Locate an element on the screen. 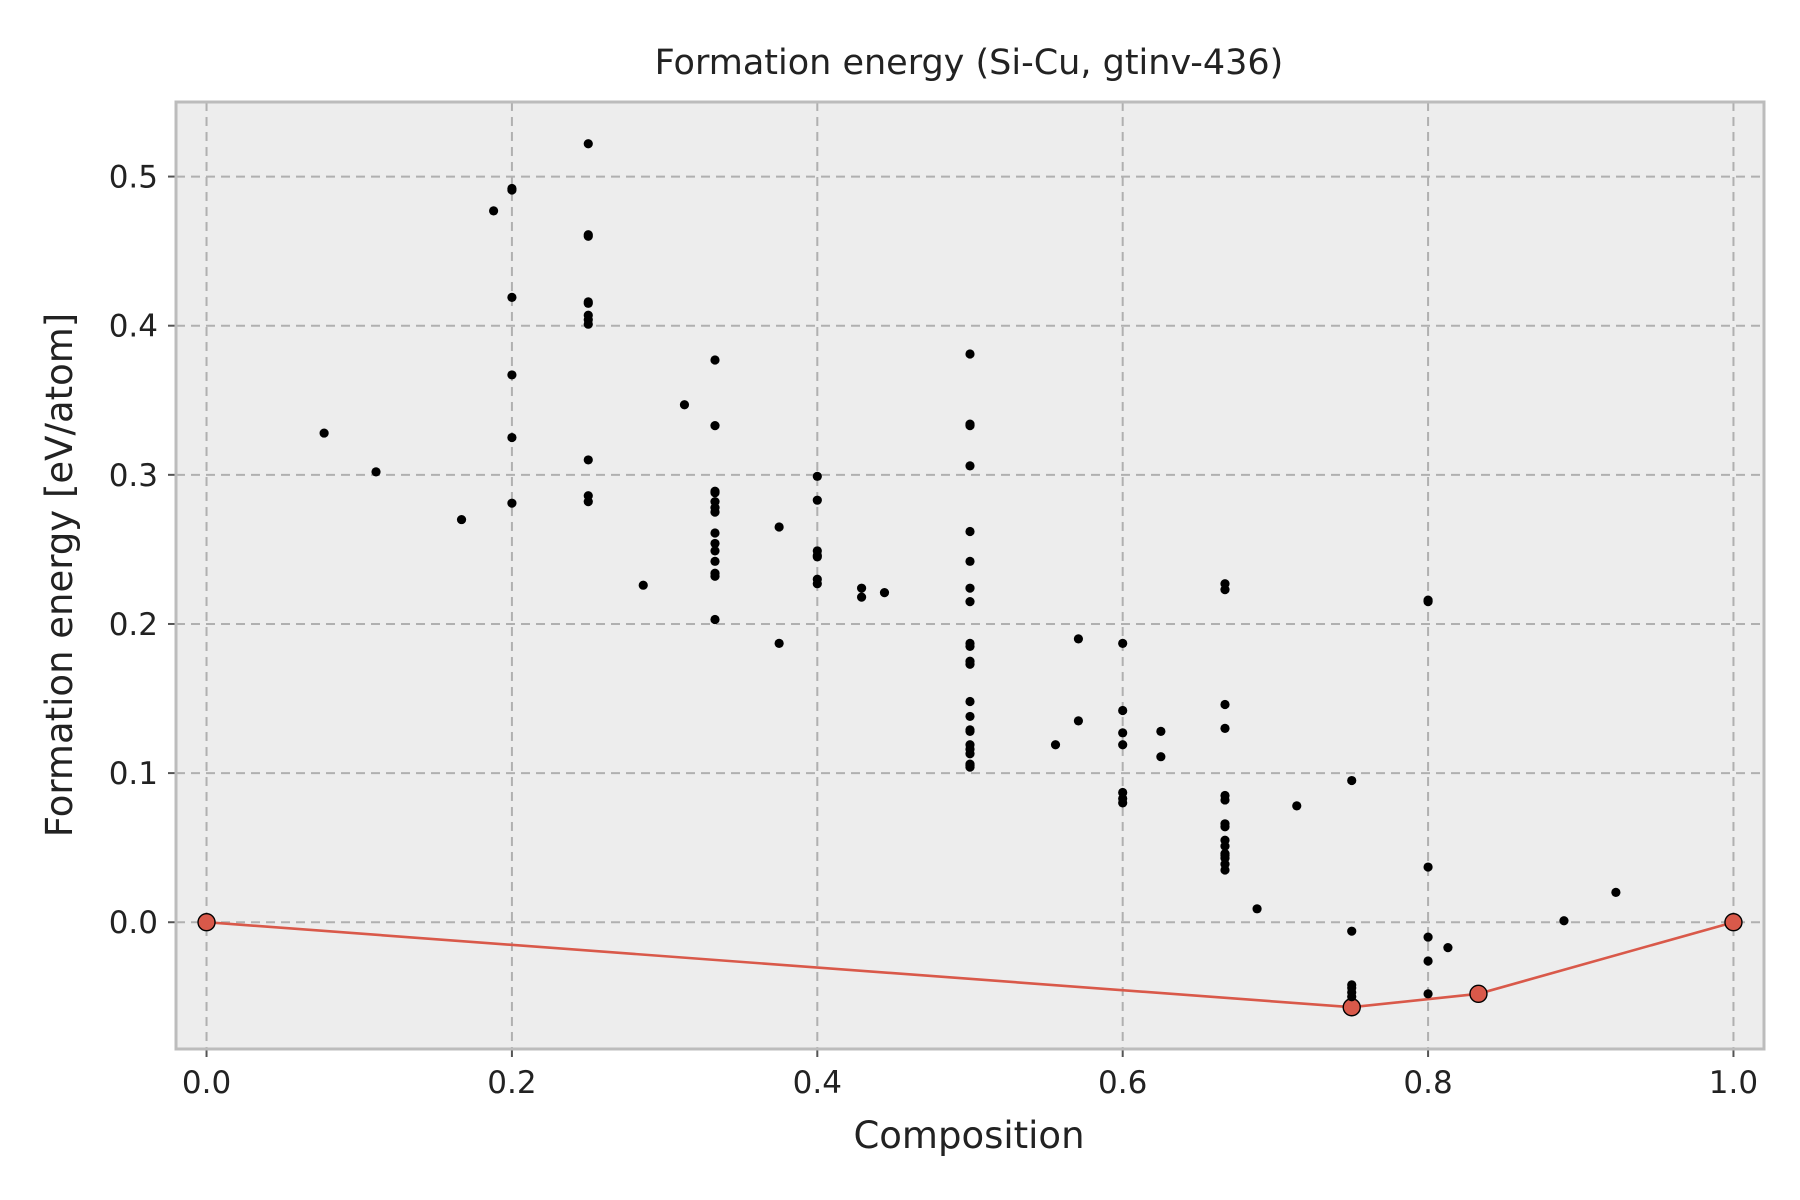 The image size is (1800, 1200). hull-line is located at coordinates (970, 964).